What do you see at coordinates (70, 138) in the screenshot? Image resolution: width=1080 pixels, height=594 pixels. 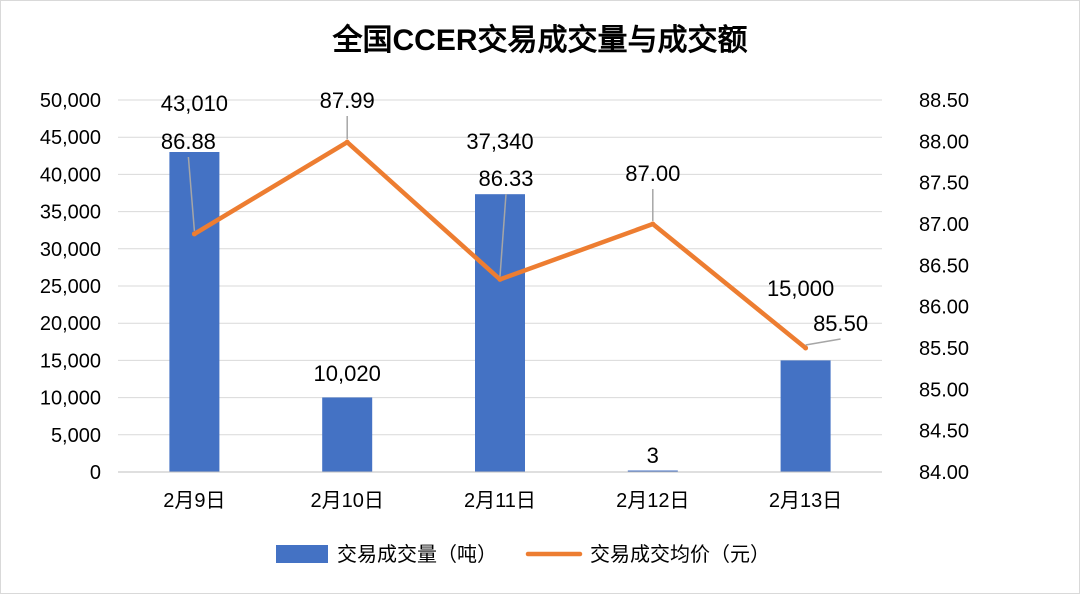 I see `left-tick-label: 45,000` at bounding box center [70, 138].